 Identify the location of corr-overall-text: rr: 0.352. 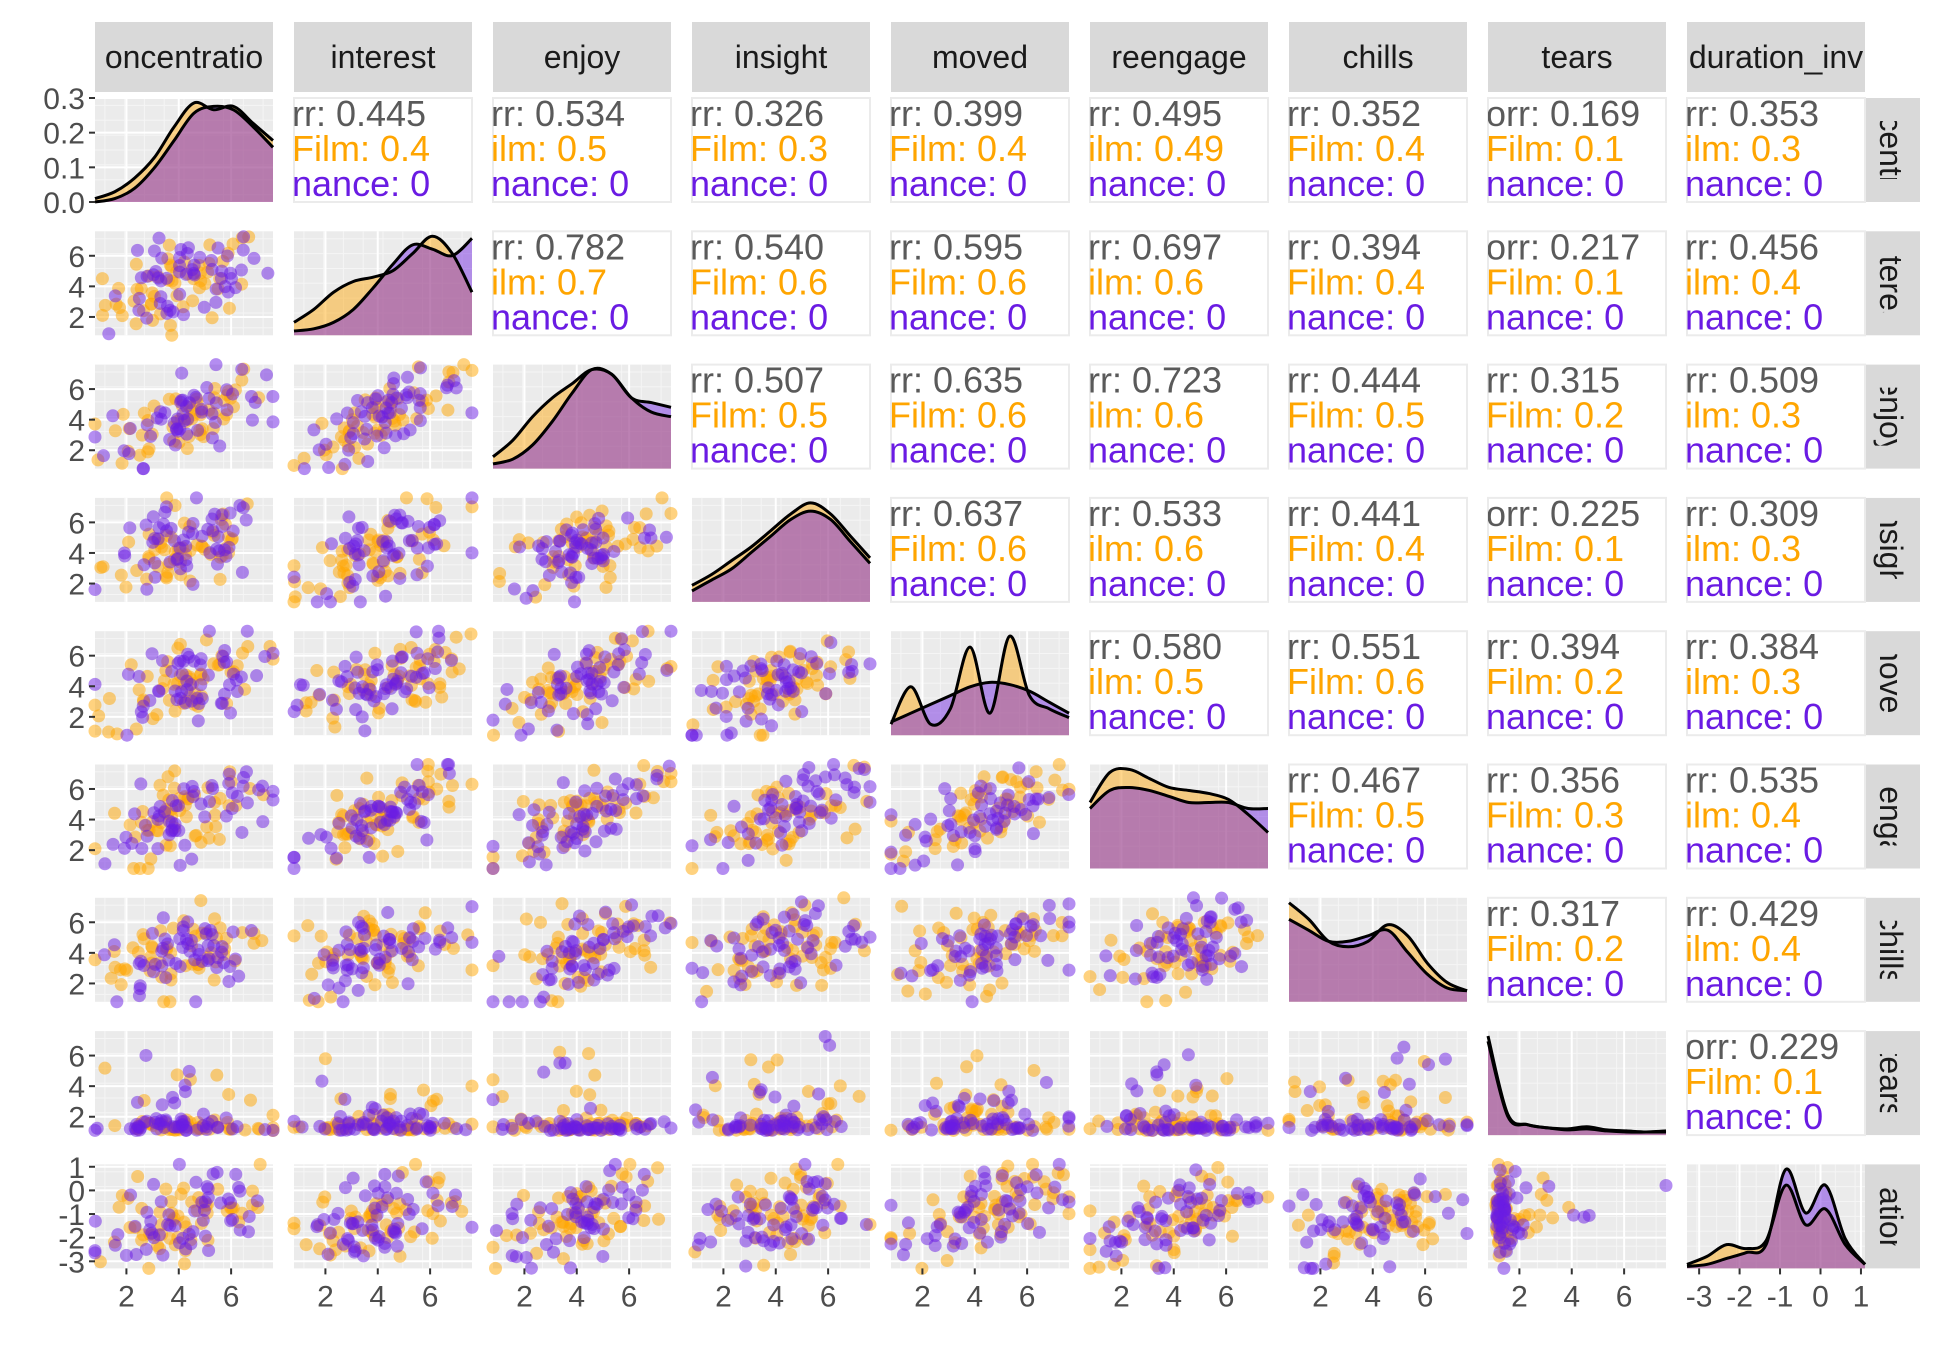
(1354, 113).